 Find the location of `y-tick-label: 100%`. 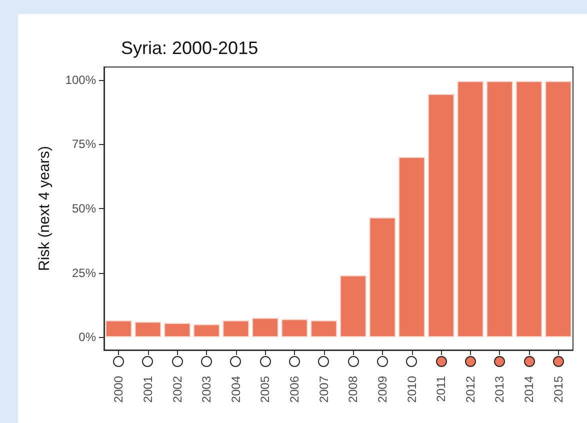

y-tick-label: 100% is located at coordinates (80, 79).